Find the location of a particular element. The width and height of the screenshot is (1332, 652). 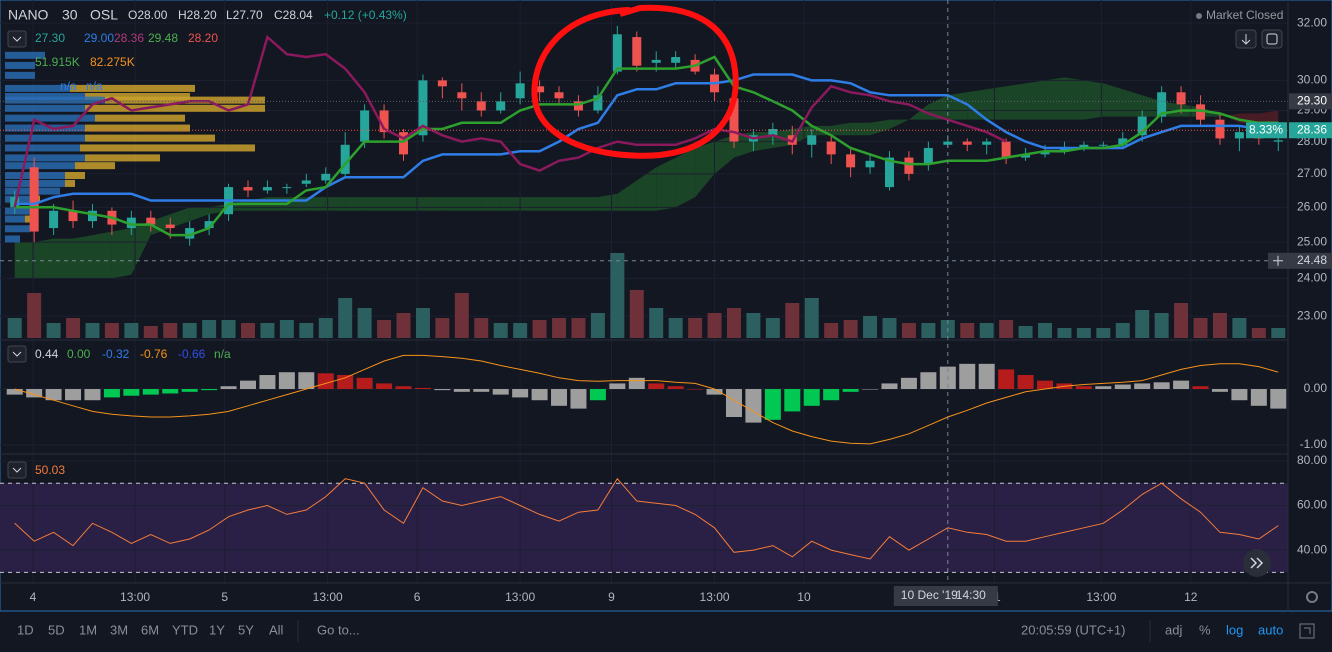

interval: 30 is located at coordinates (70, 15).